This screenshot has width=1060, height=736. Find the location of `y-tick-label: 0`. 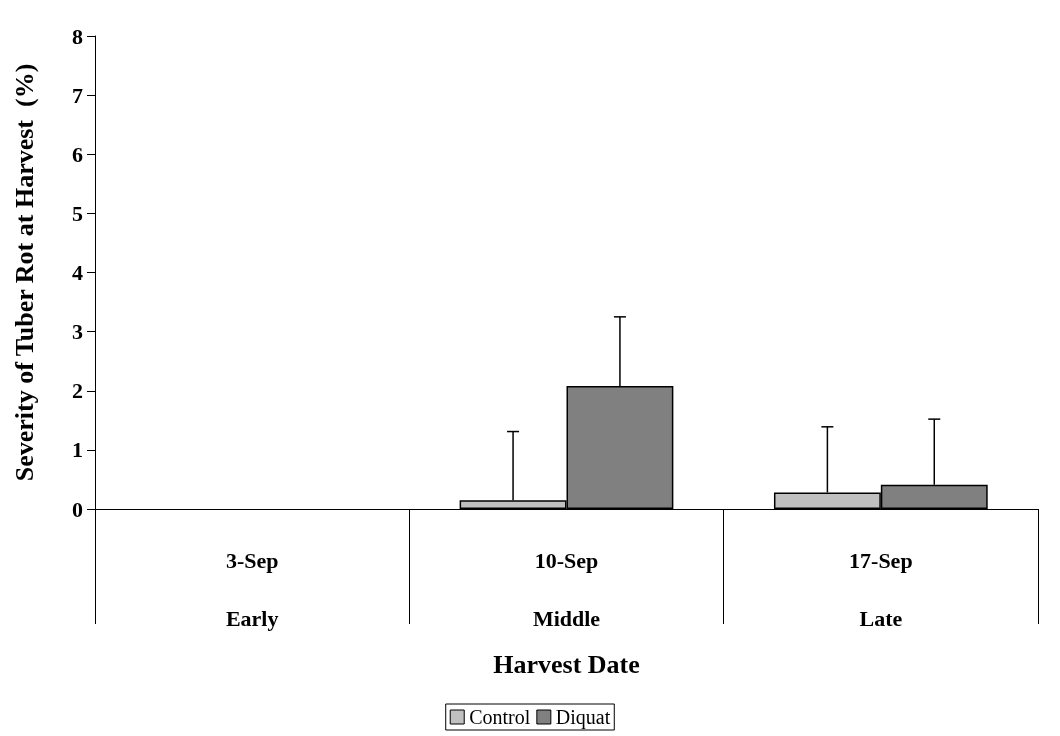

y-tick-label: 0 is located at coordinates (77, 509).